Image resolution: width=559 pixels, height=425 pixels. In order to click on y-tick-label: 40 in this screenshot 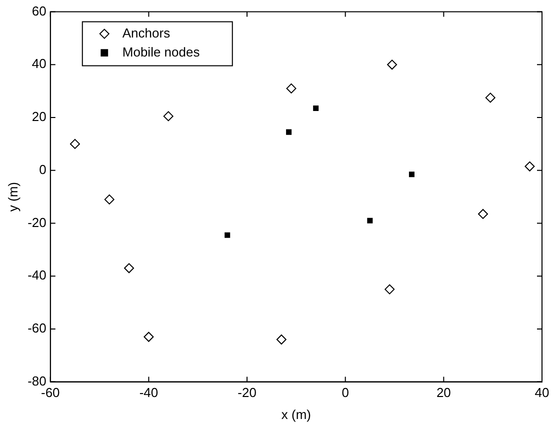, I will do `click(39, 64)`.